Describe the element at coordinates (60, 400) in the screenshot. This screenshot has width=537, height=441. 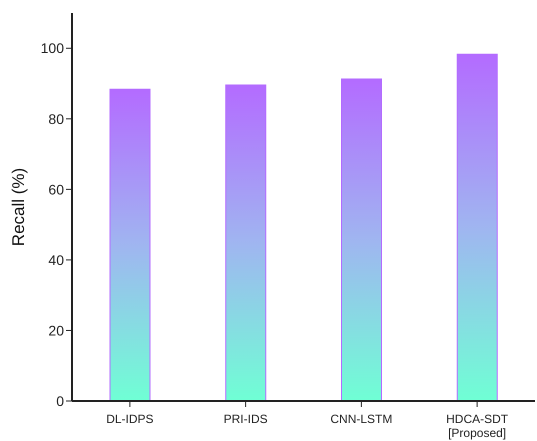
I see `y-tick-label: 0` at that location.